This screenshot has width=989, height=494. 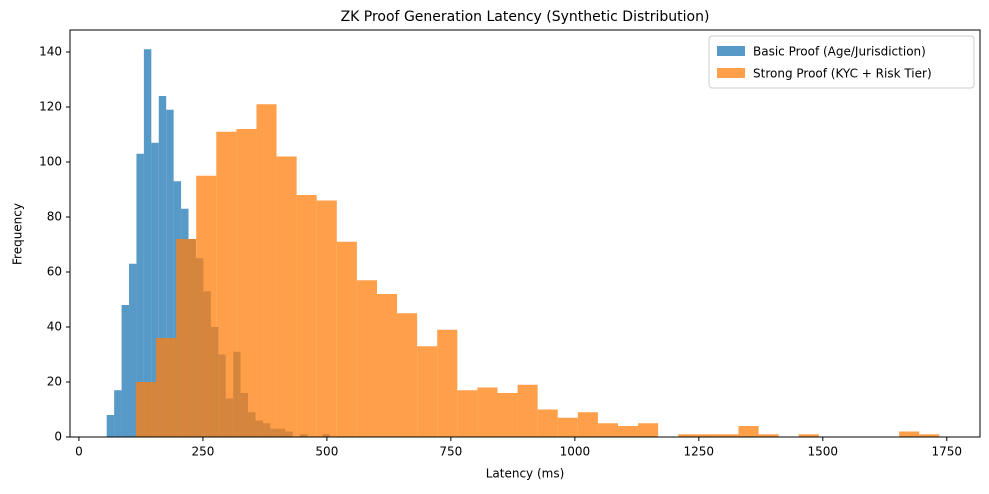 I want to click on y-tick-label: 100, so click(x=50, y=162).